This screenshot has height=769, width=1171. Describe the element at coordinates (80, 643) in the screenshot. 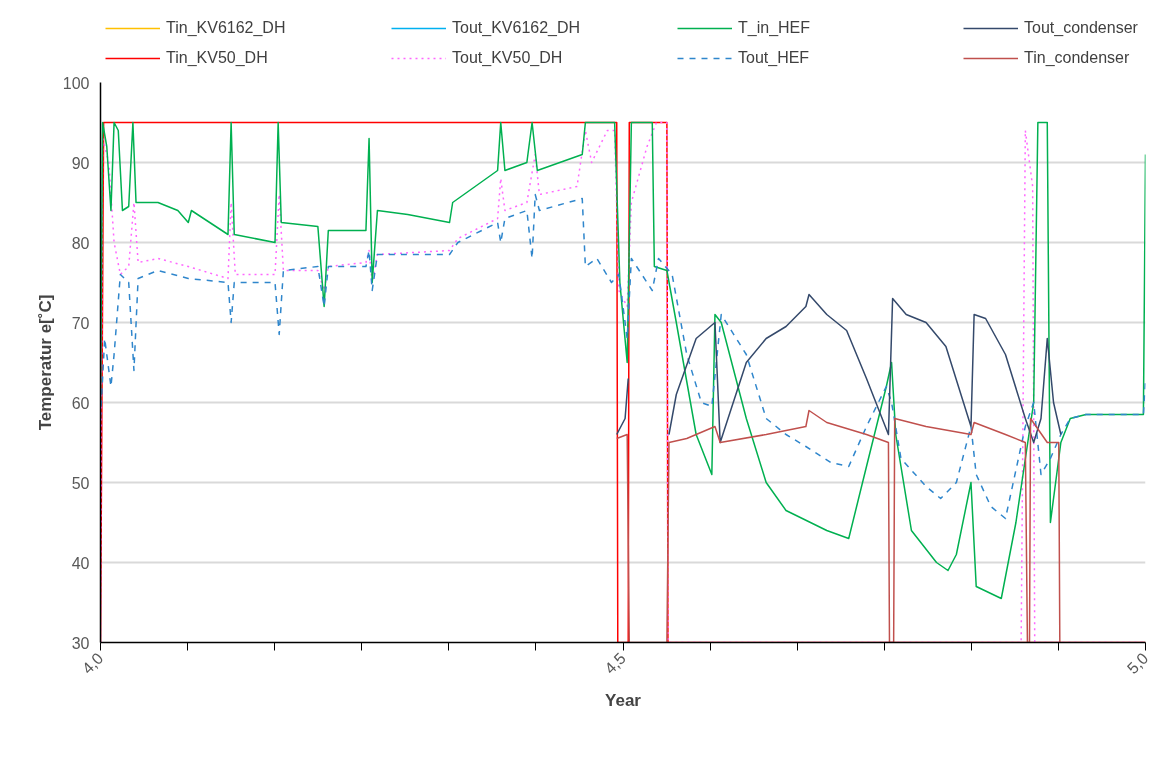

I see `y-tick-label: 30` at that location.